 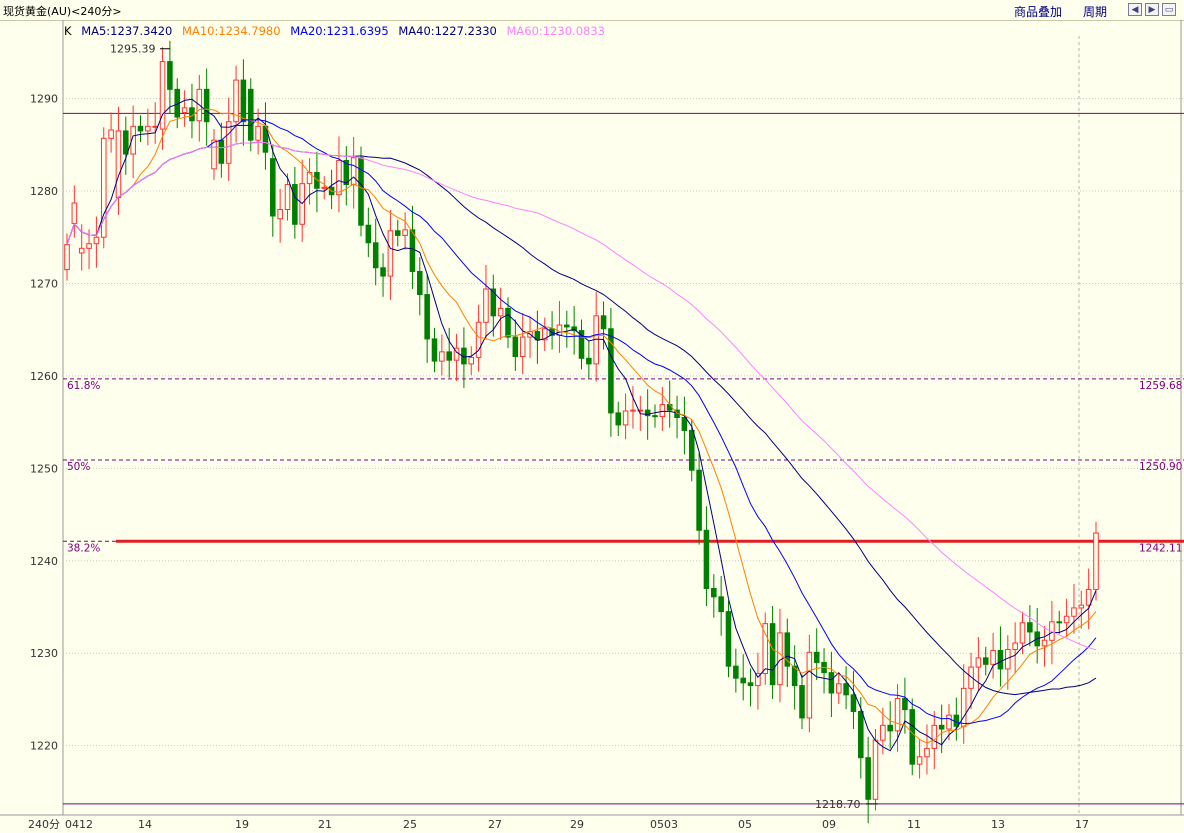 I want to click on y-tick-label: 1280, so click(x=44, y=191).